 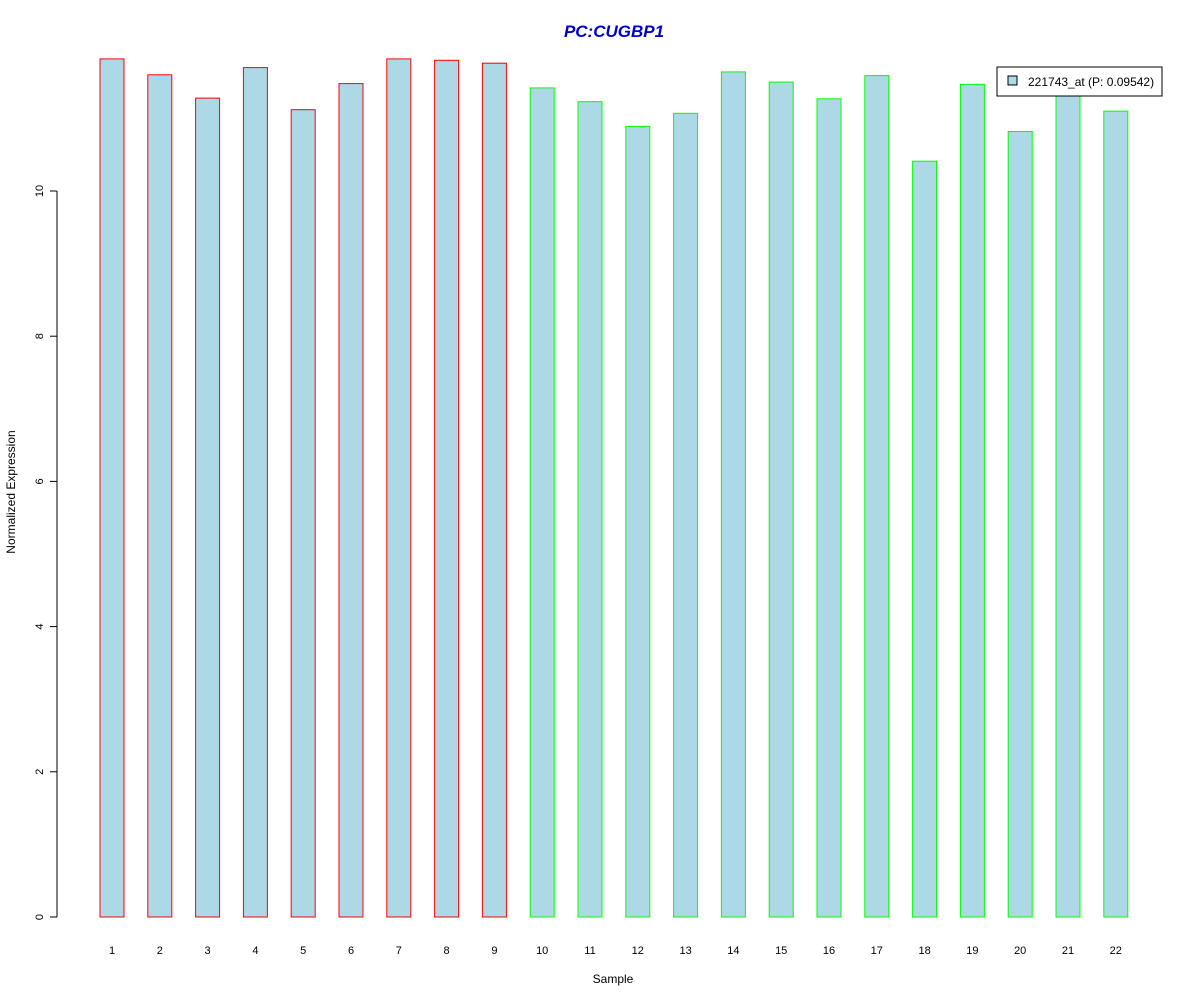 What do you see at coordinates (542, 951) in the screenshot?
I see `x-tick-label: 10` at bounding box center [542, 951].